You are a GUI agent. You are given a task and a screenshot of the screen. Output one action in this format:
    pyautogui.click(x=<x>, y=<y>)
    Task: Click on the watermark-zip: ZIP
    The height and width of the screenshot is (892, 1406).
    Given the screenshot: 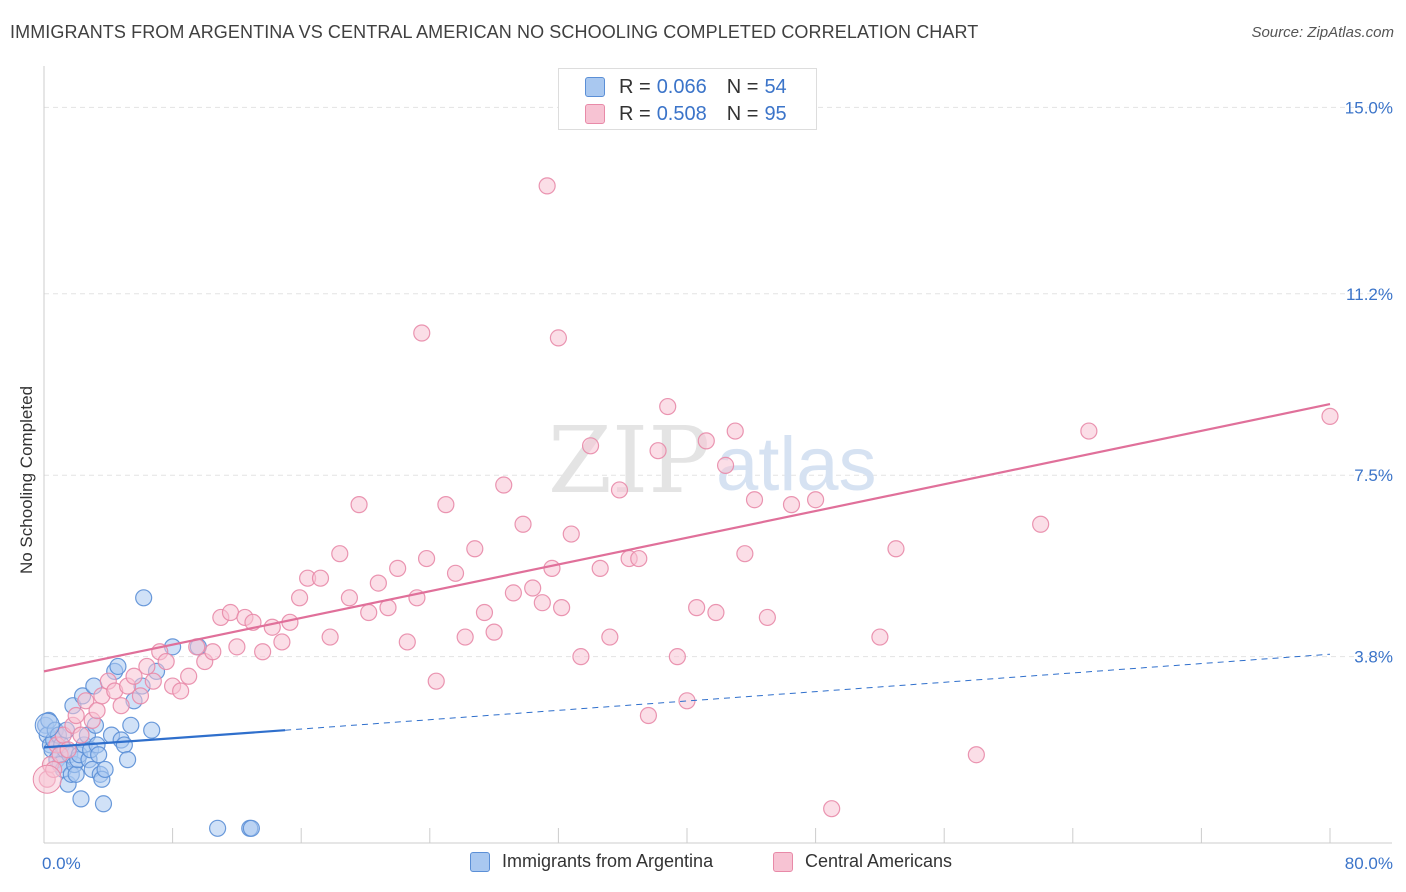 What is the action you would take?
    pyautogui.click(x=629, y=460)
    